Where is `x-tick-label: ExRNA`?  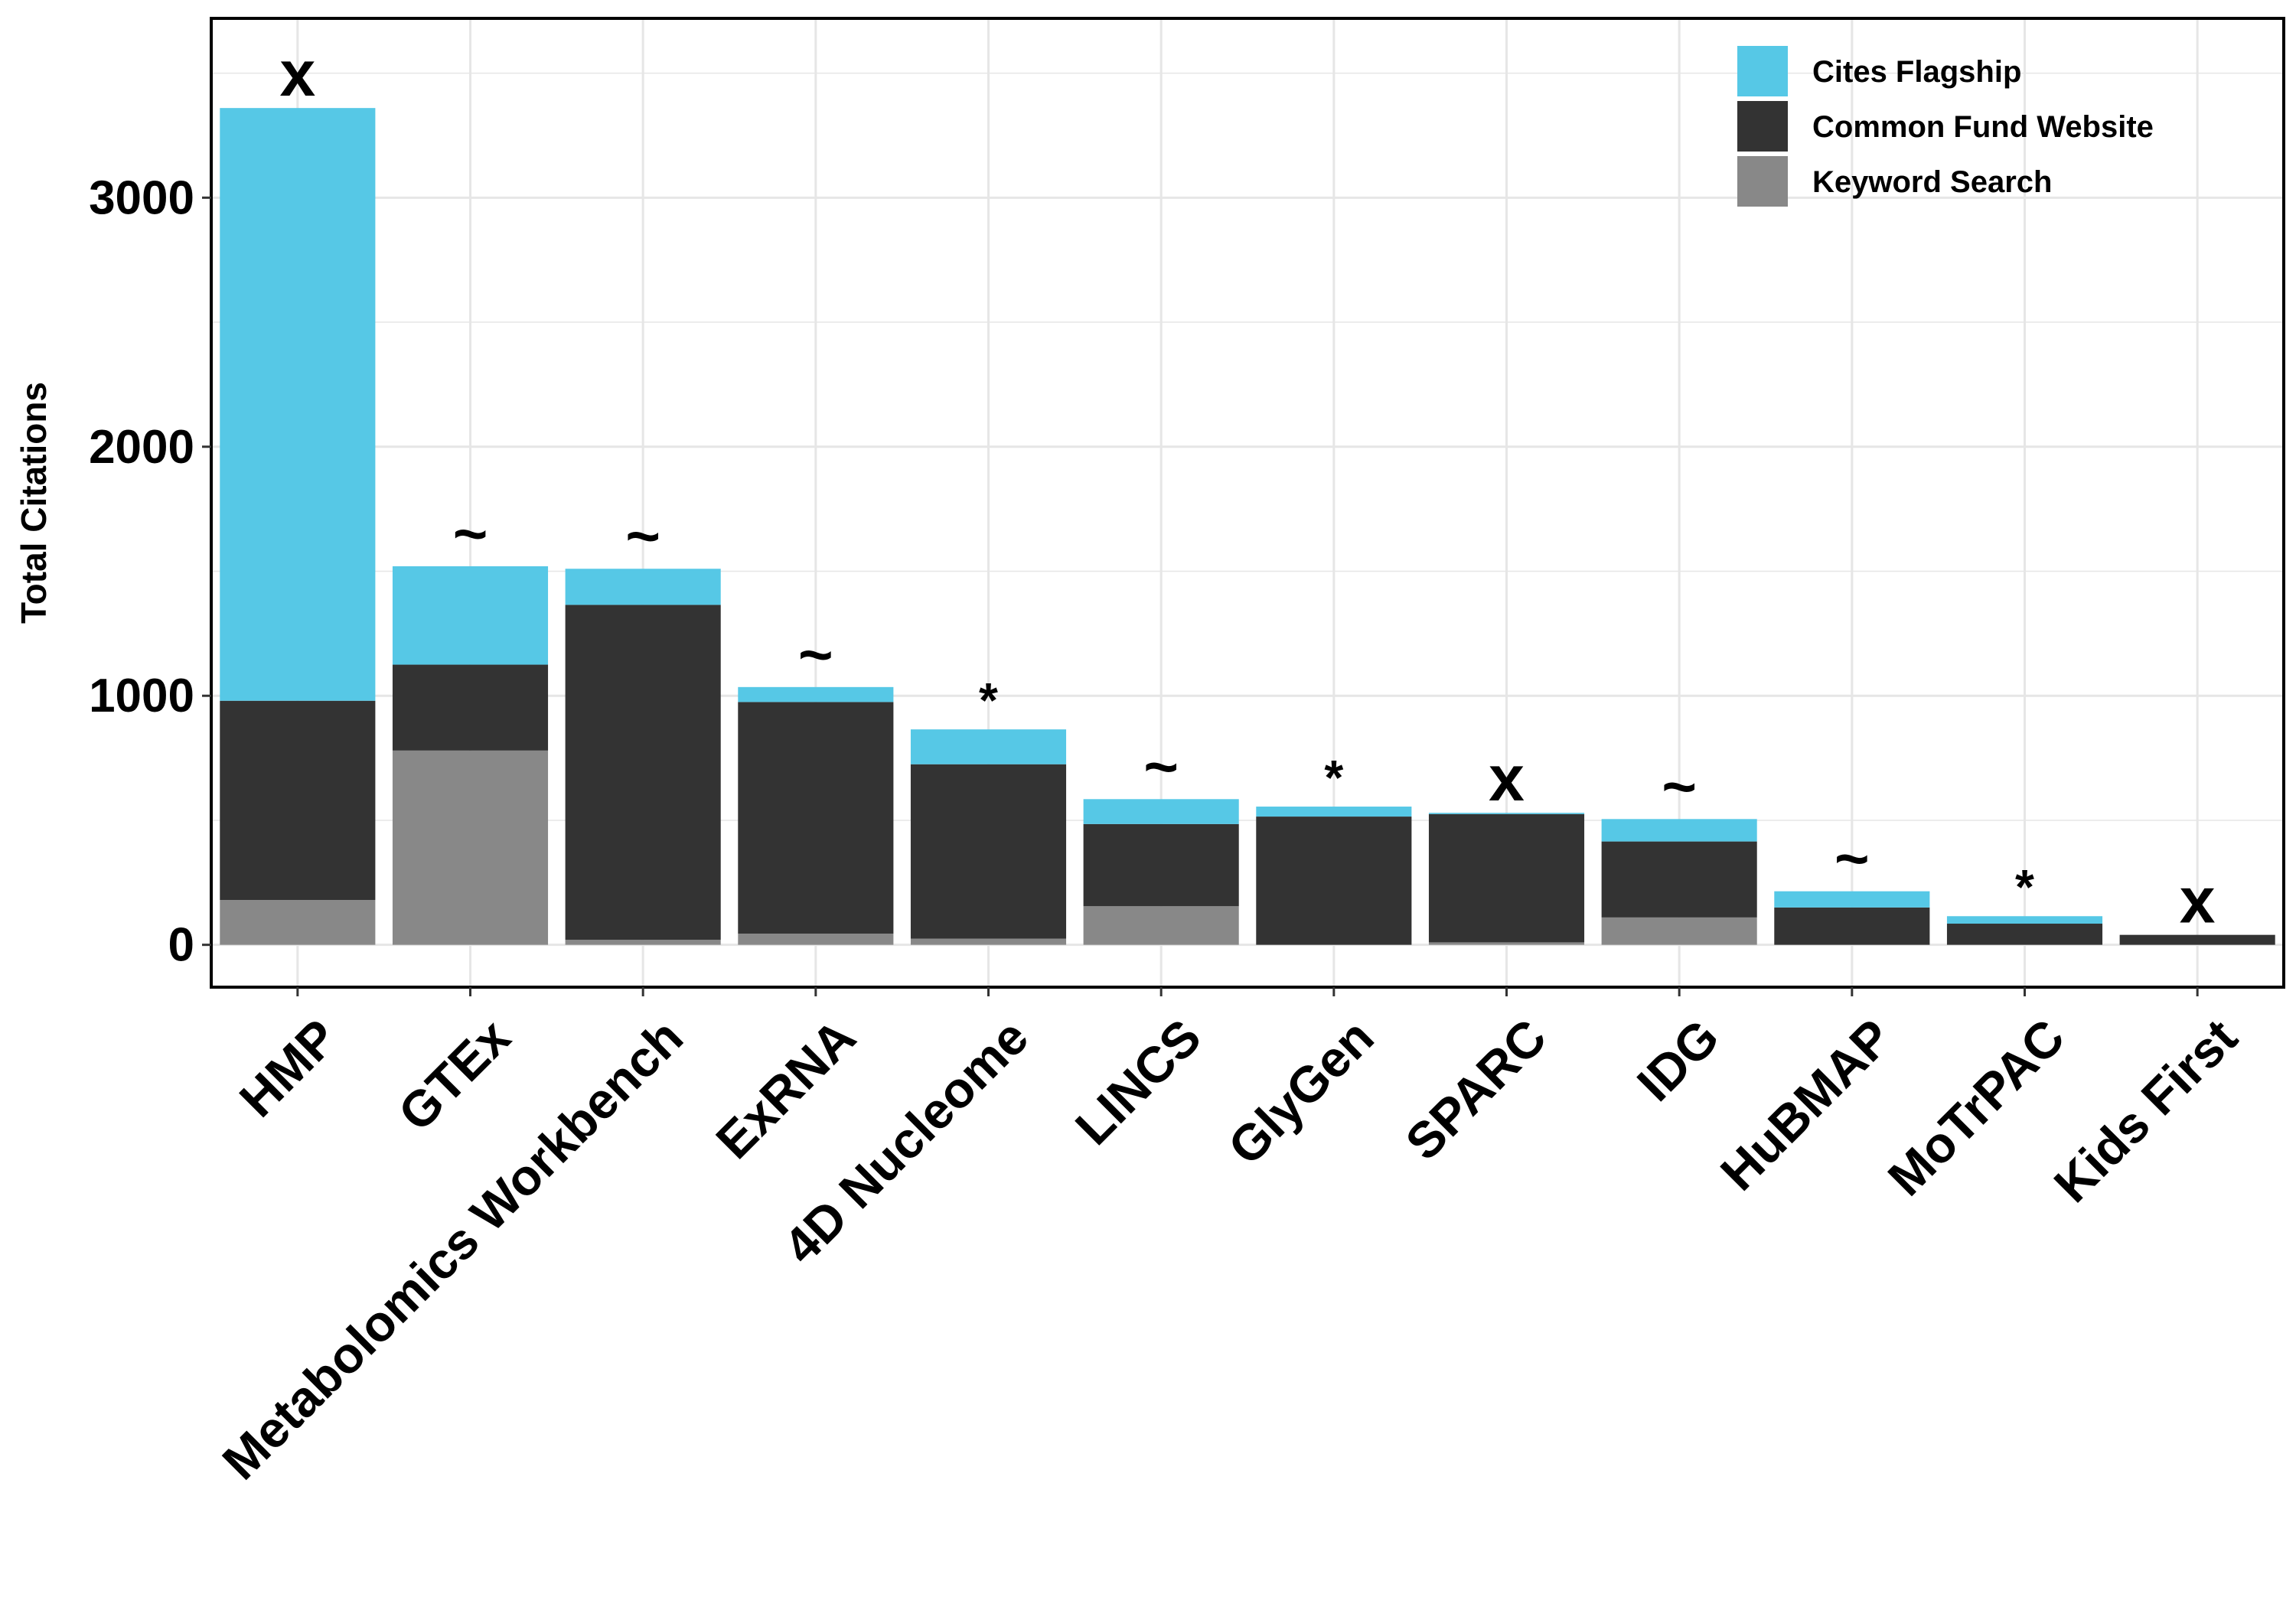
x-tick-label: ExRNA is located at coordinates (785, 1089).